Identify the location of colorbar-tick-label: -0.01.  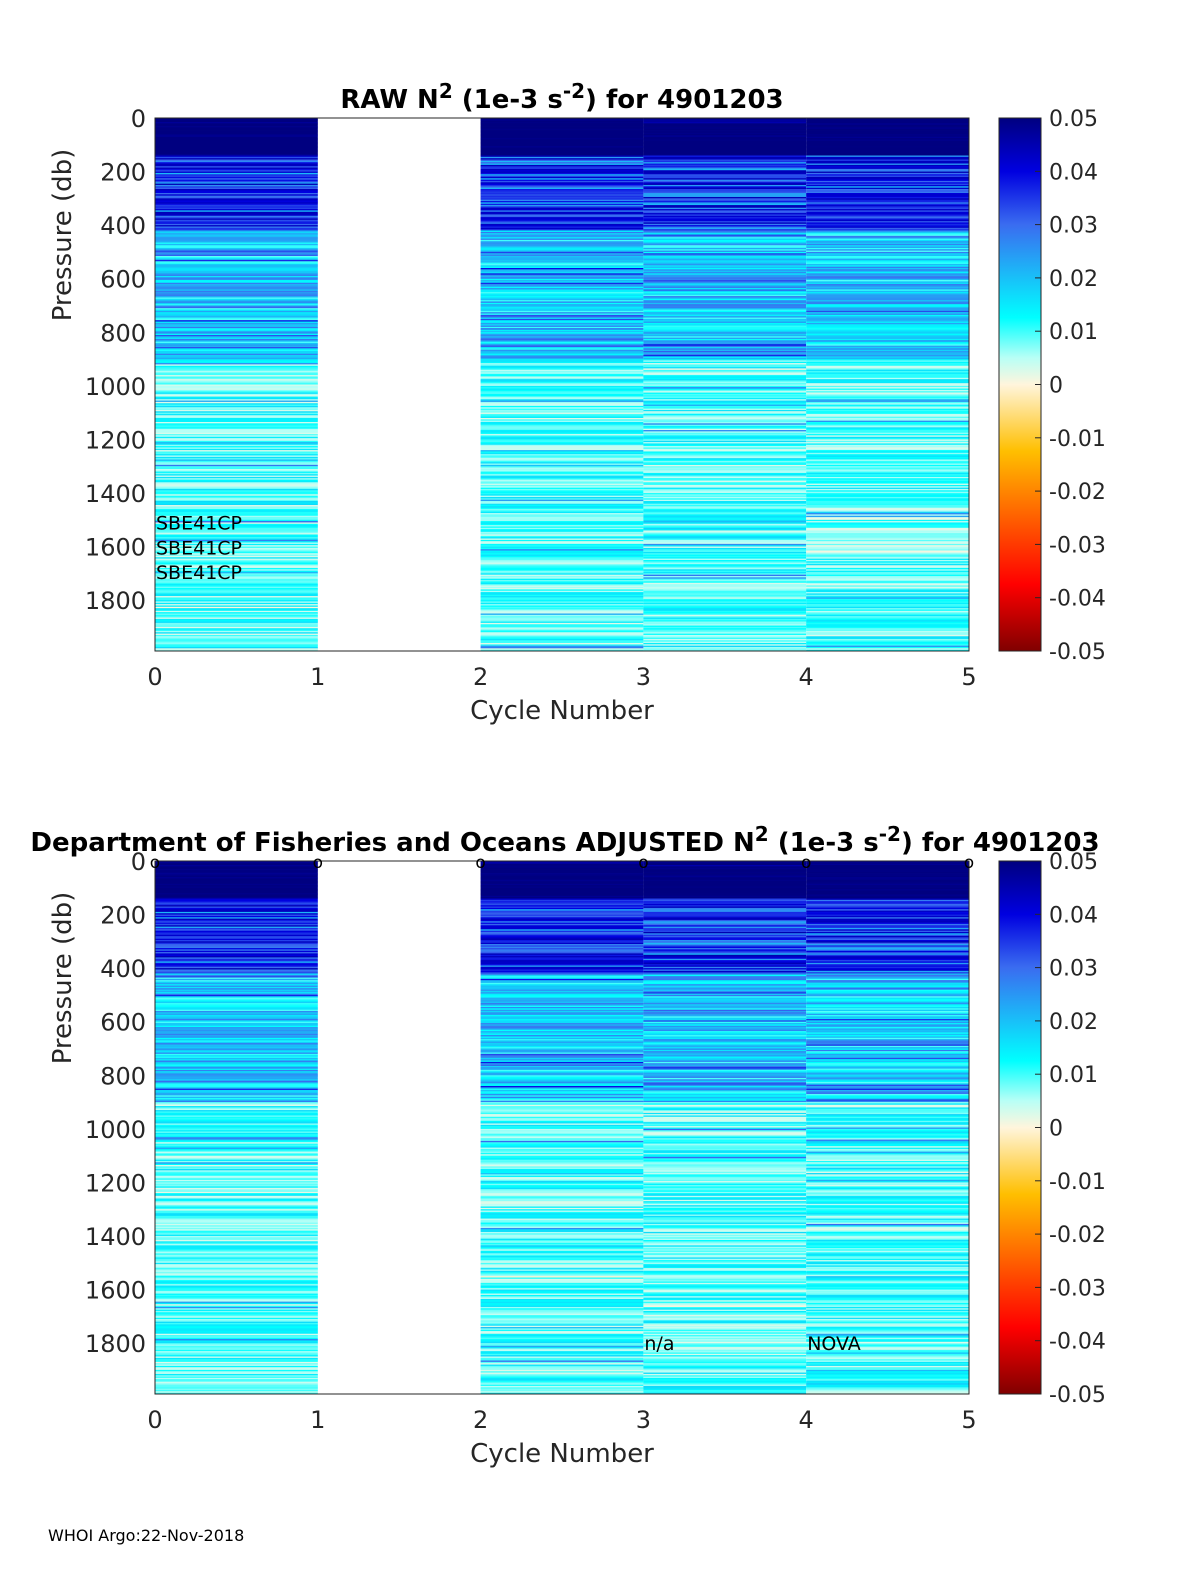
(1077, 1182).